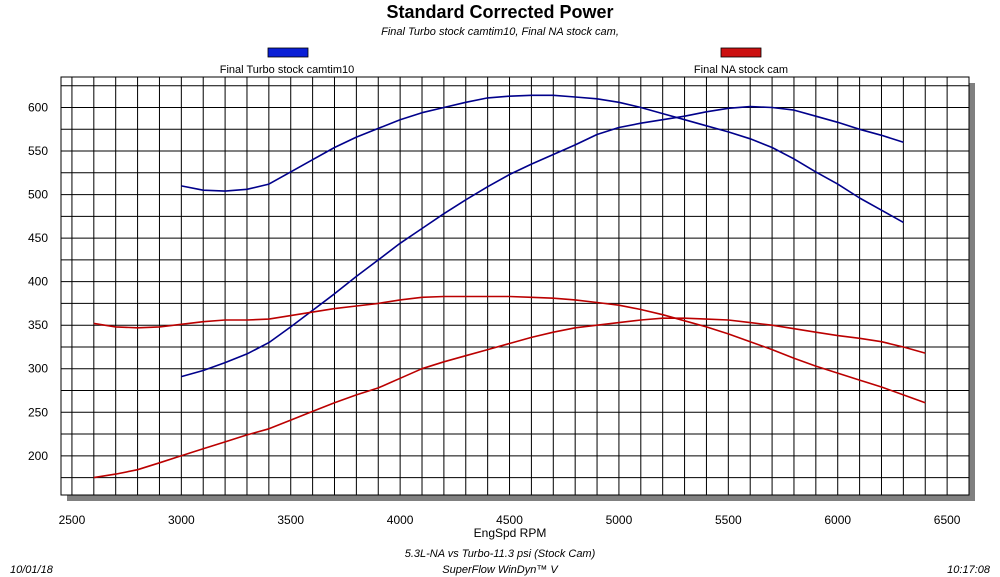 Image resolution: width=1000 pixels, height=577 pixels. Describe the element at coordinates (38, 369) in the screenshot. I see `y-tick-label: 300` at that location.